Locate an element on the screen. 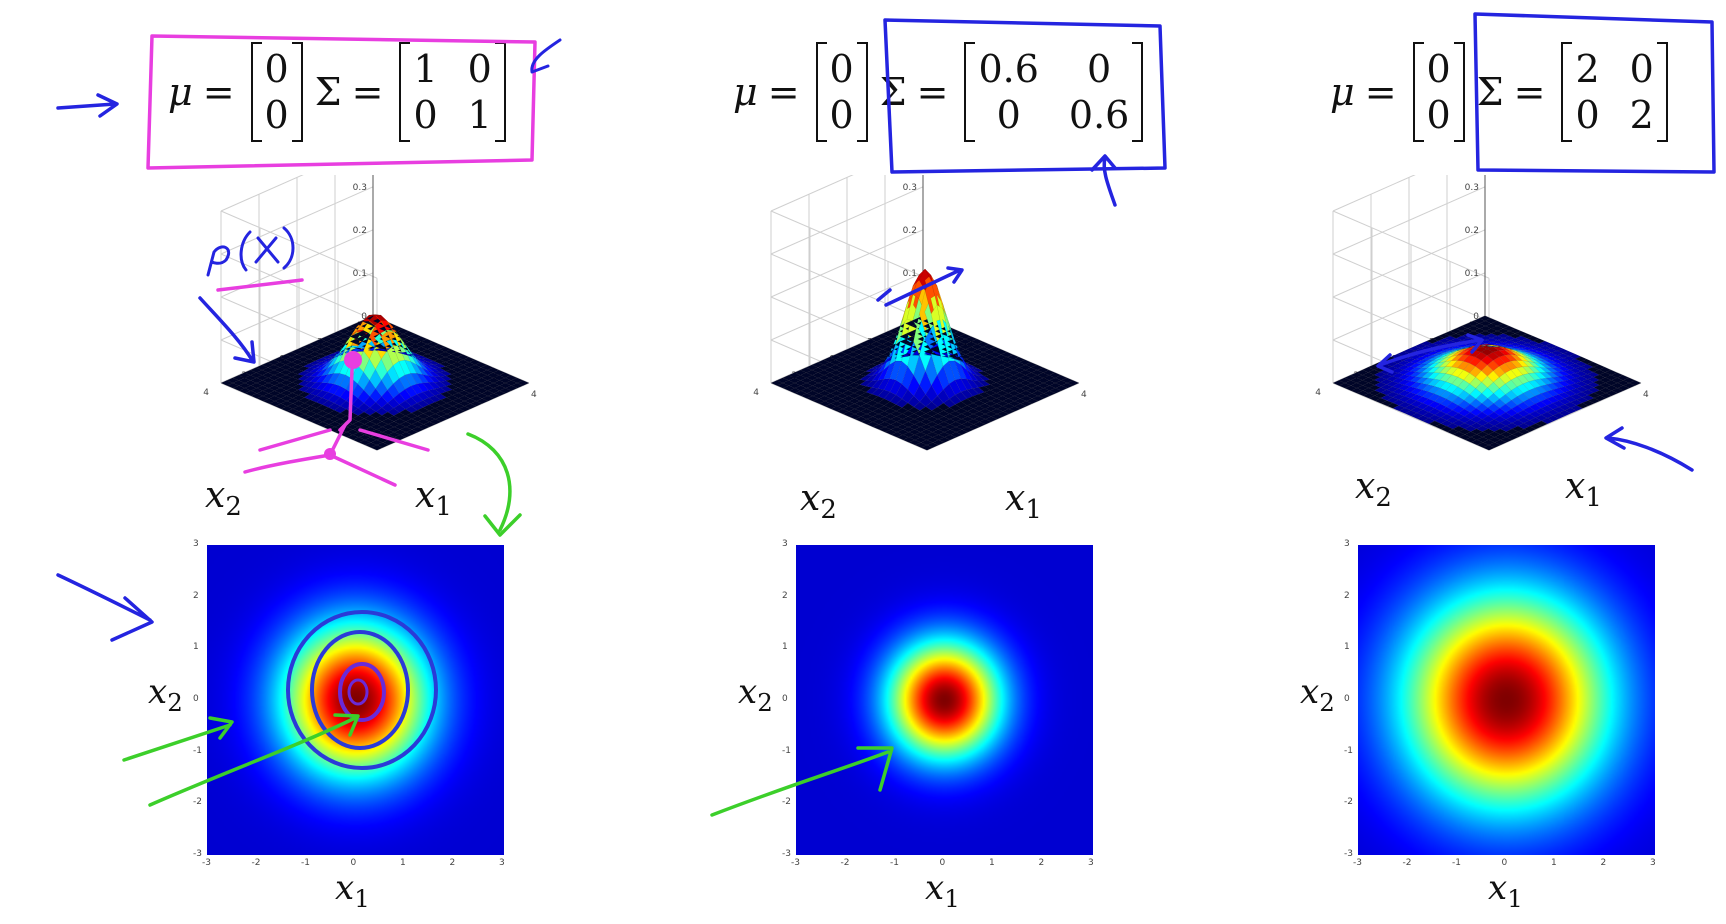 Image resolution: width=1726 pixels, height=924 pixels. heatmap-1-x1-label: x1 is located at coordinates (352, 890).